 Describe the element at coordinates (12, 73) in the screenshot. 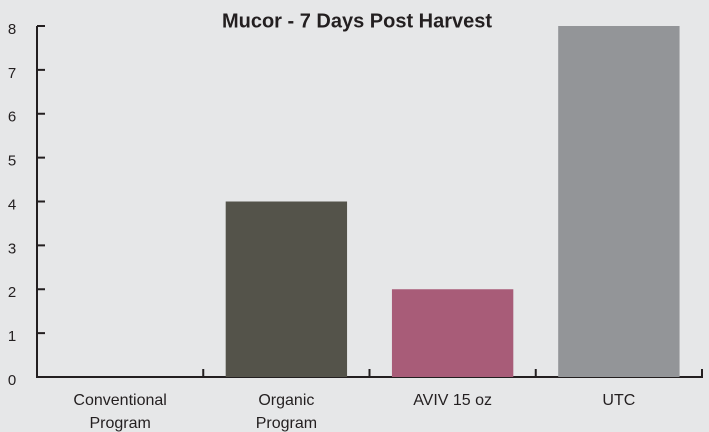

I see `y-tick-label: 7` at that location.